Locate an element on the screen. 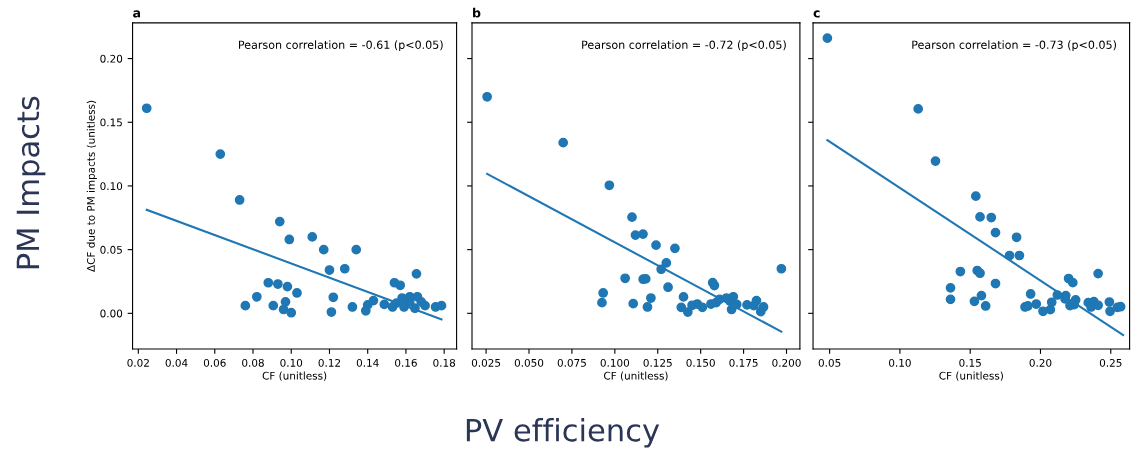  y-axis-title: ΔCF due to PM impacts (unitless) is located at coordinates (91, 186).